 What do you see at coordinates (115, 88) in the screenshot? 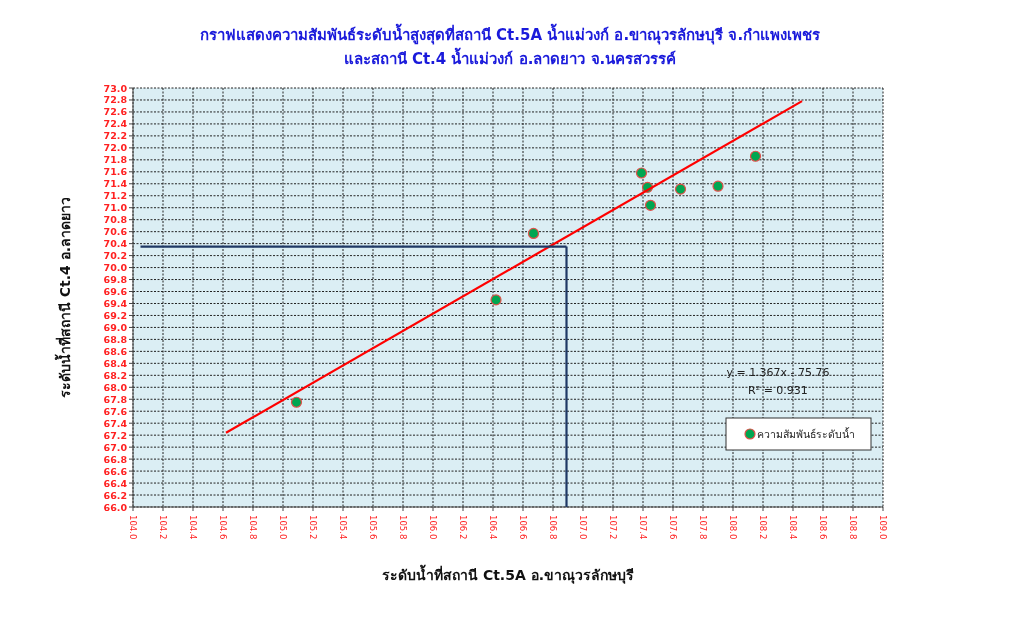
I see `y-tick-label: 73.0` at bounding box center [115, 88].